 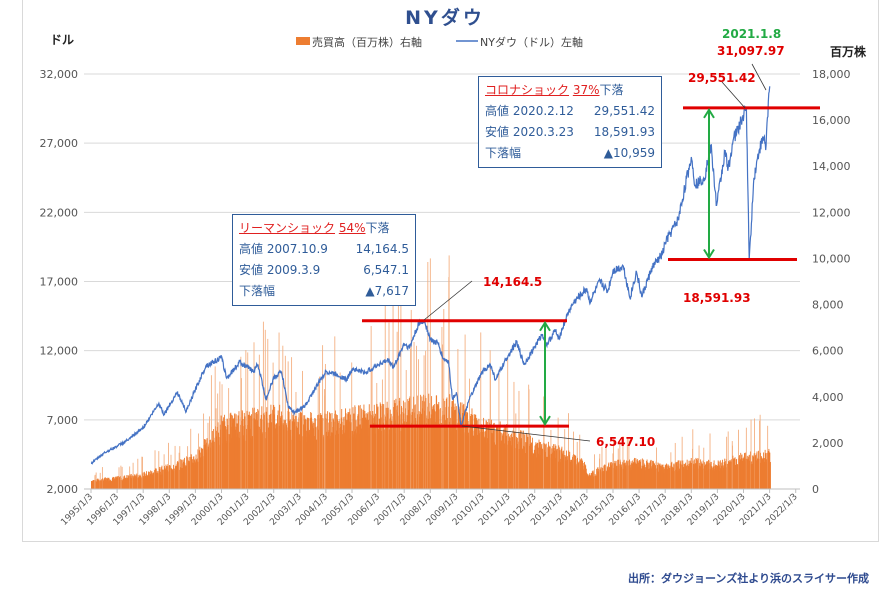 I want to click on left-tick-label: 2,000, so click(x=63, y=489).